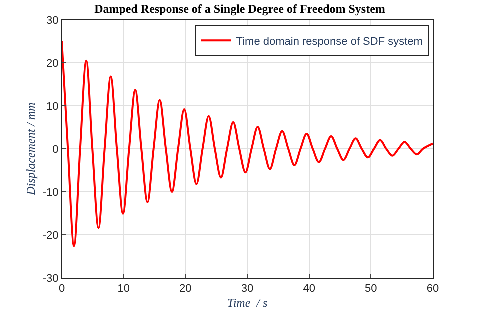 This screenshot has width=480, height=320. I want to click on chart-title: Damped Response of a Single Degree of Freedom System, so click(240, 9).